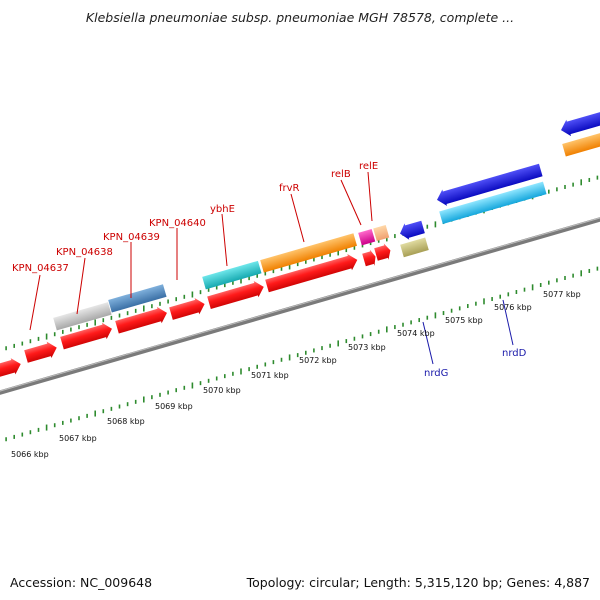 This screenshot has height=600, width=600. I want to click on leader-relE, so click(370, 196).